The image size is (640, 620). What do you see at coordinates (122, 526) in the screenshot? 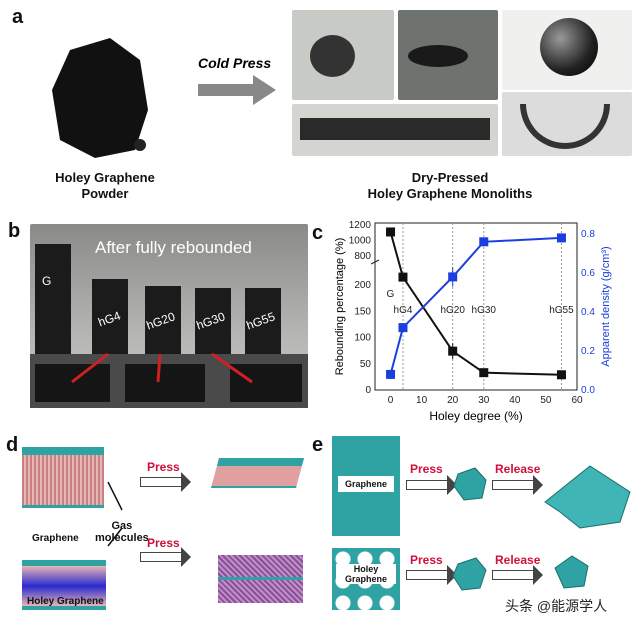
I see `gas-line: Gas` at bounding box center [122, 526].